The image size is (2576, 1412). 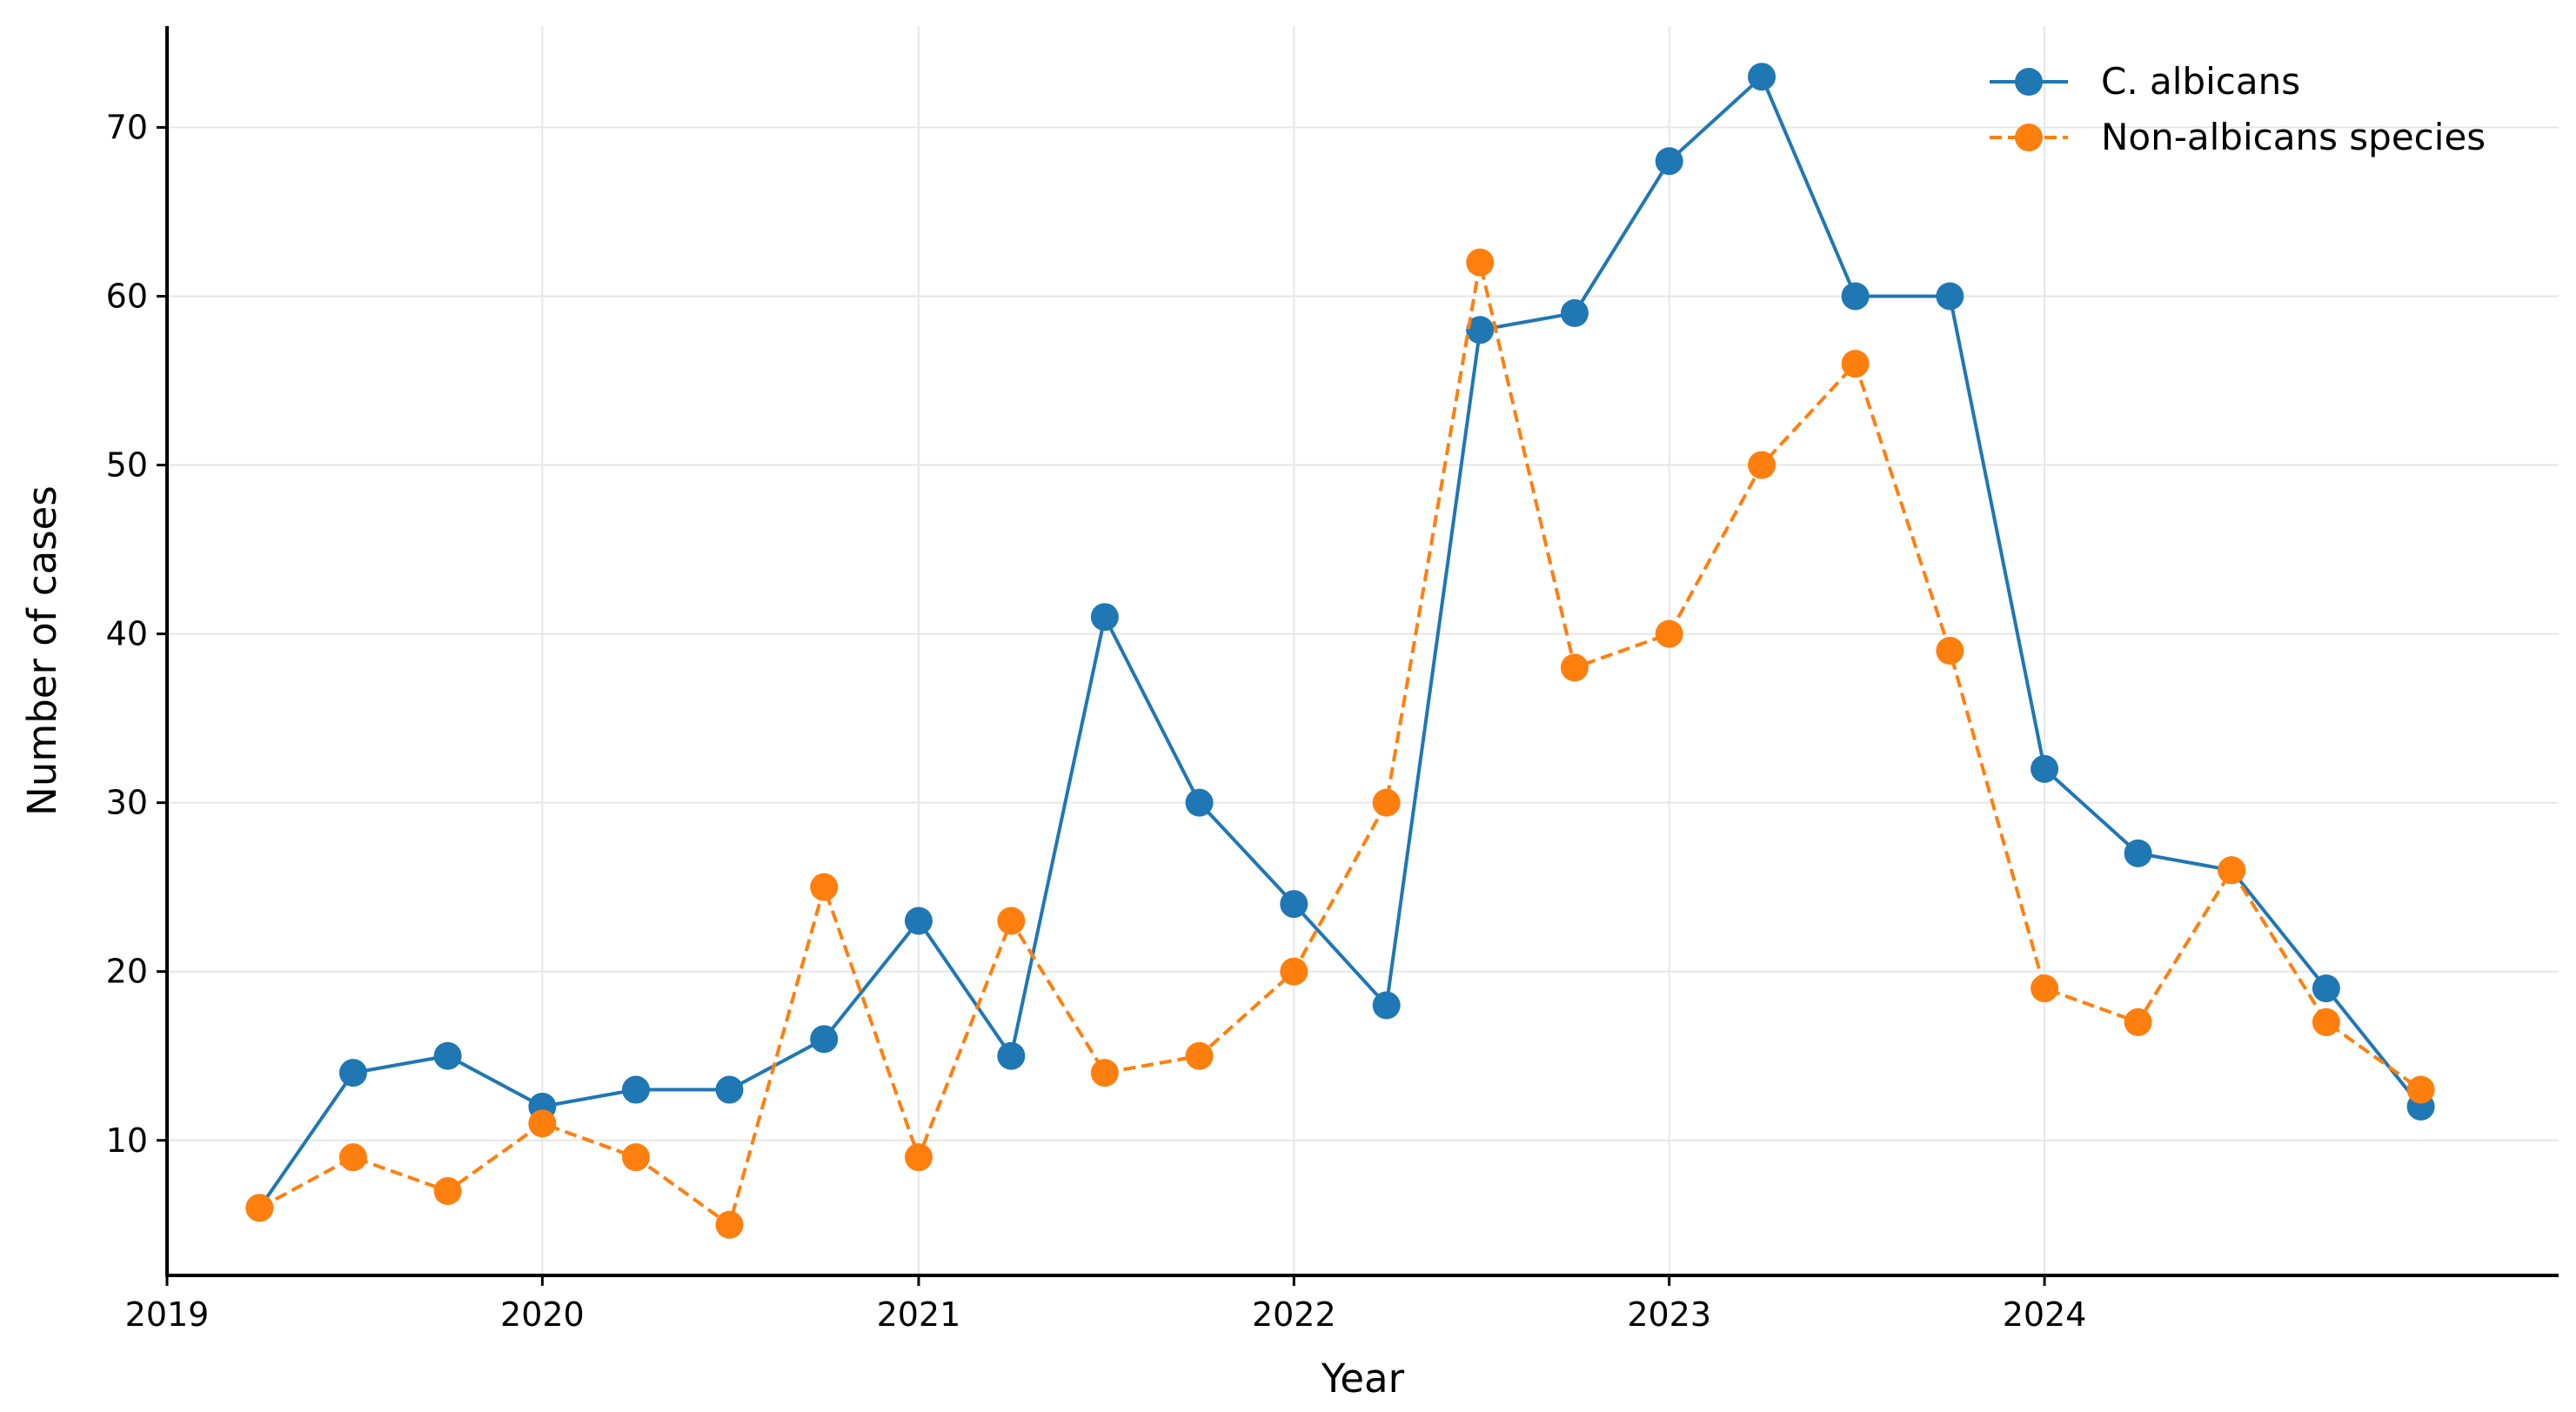 I want to click on legend-label-non-albicans-species: Non-albicans species, so click(x=2293, y=137).